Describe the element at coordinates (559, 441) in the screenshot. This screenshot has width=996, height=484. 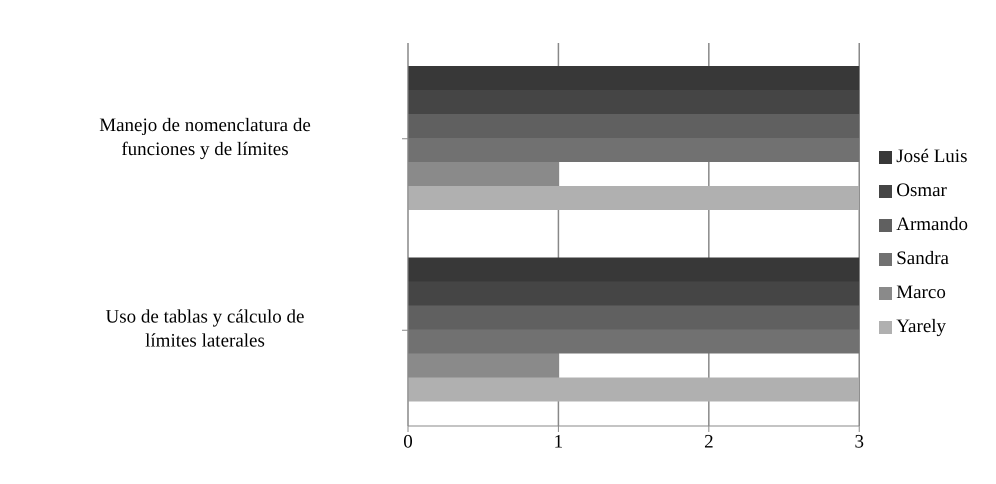
I see `x-tick-label: 1` at that location.